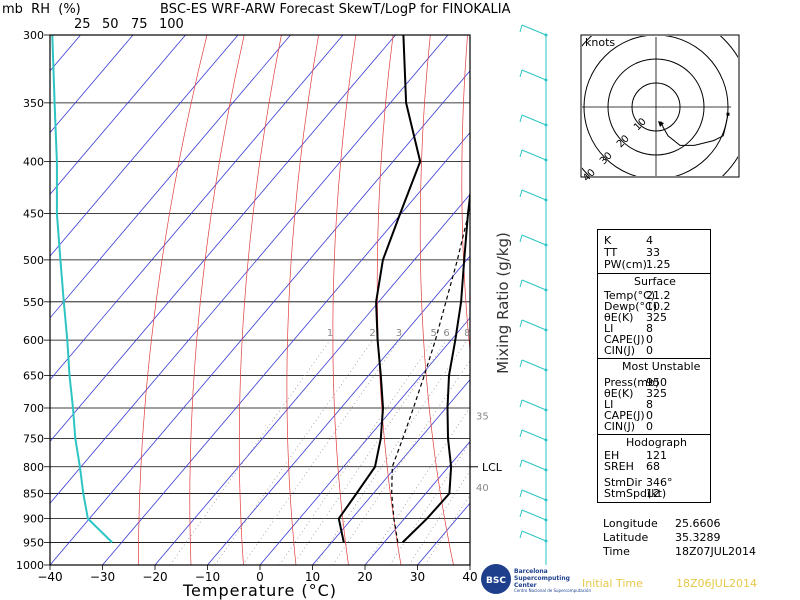 Image resolution: width=800 pixels, height=600 pixels. What do you see at coordinates (612, 583) in the screenshot?
I see `initial-time-label: Initial Time` at bounding box center [612, 583].